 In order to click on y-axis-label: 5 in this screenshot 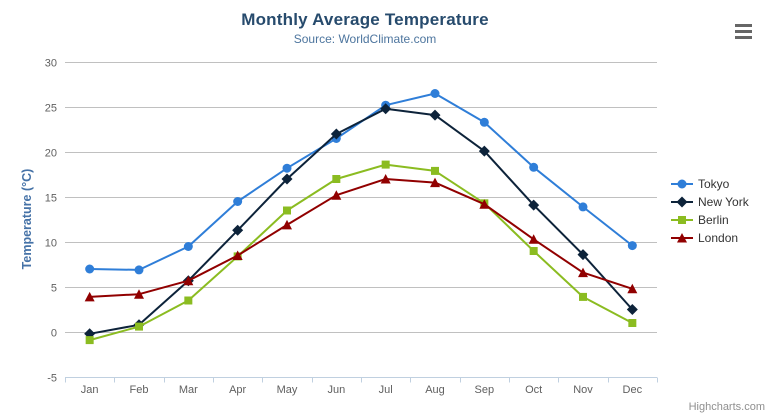, I will do `click(54, 289)`.